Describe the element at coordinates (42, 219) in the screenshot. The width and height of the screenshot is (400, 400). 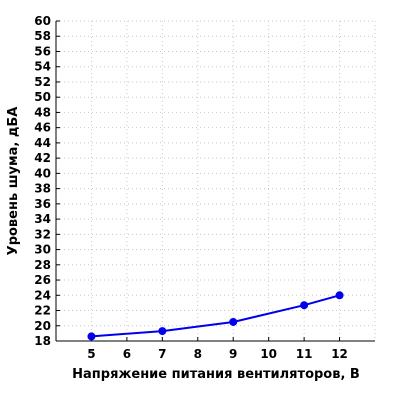
I see `y-tick-label: 34` at that location.